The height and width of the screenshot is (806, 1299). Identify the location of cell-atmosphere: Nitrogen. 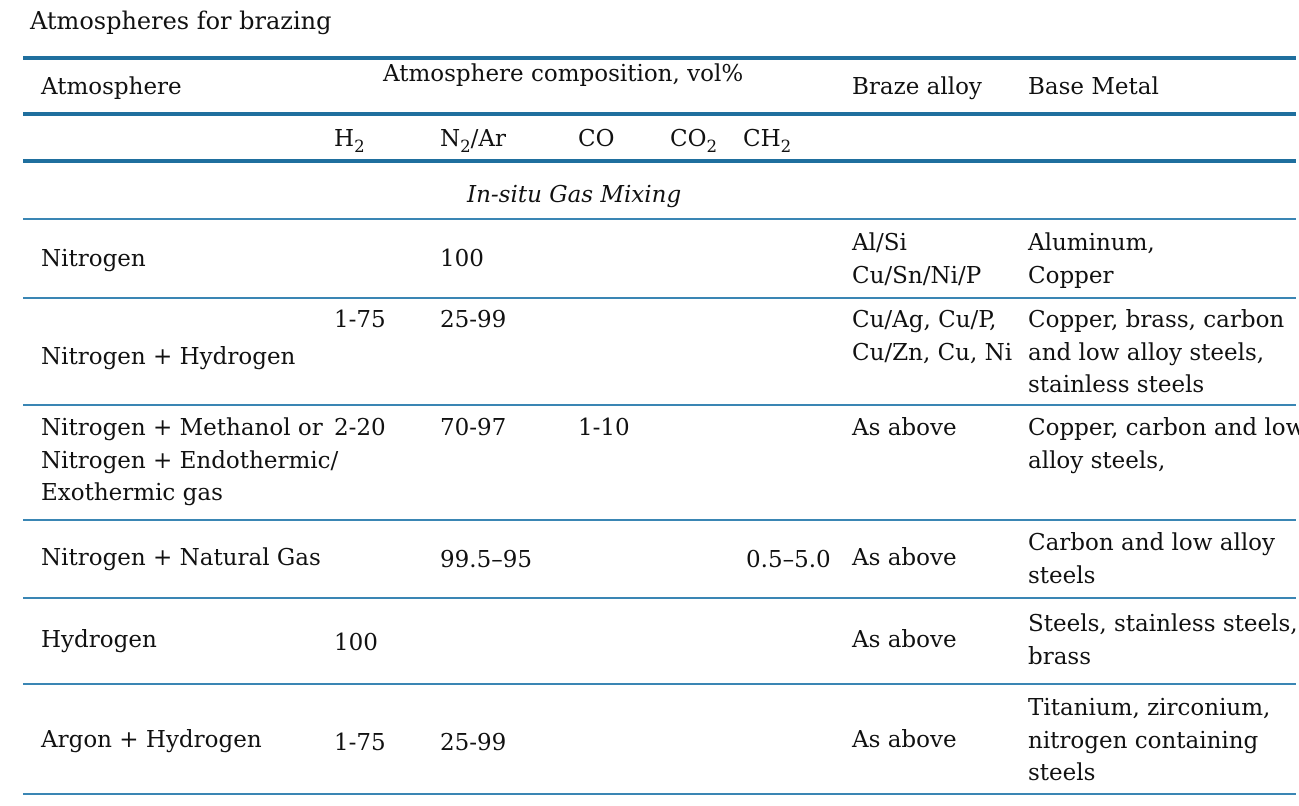
(93, 259).